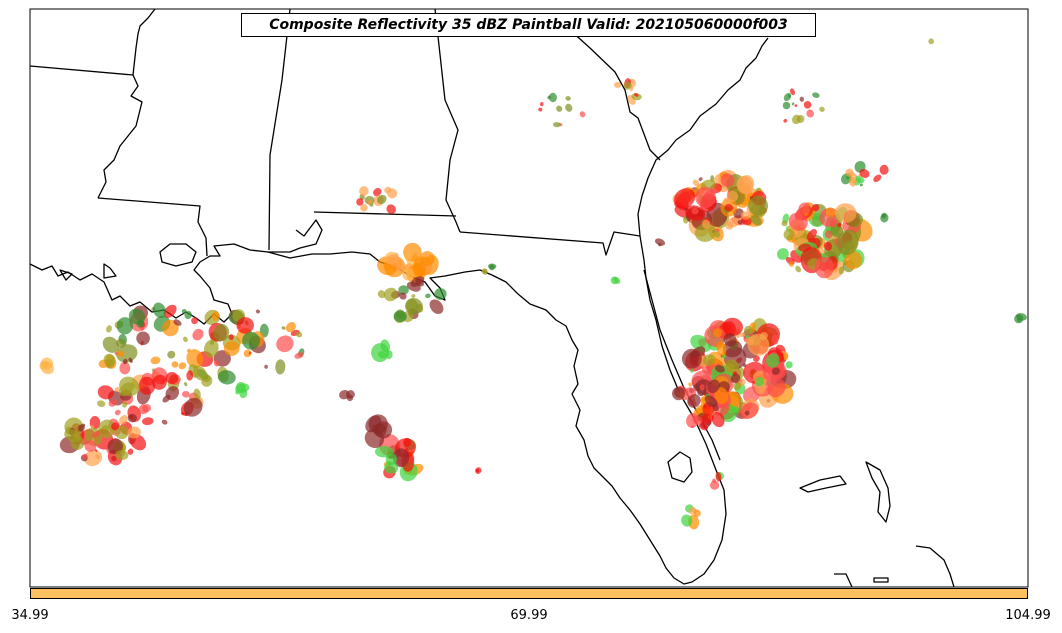 Image resolution: width=1062 pixels, height=633 pixels. I want to click on colorbar-tick-max: 104.99, so click(1028, 615).